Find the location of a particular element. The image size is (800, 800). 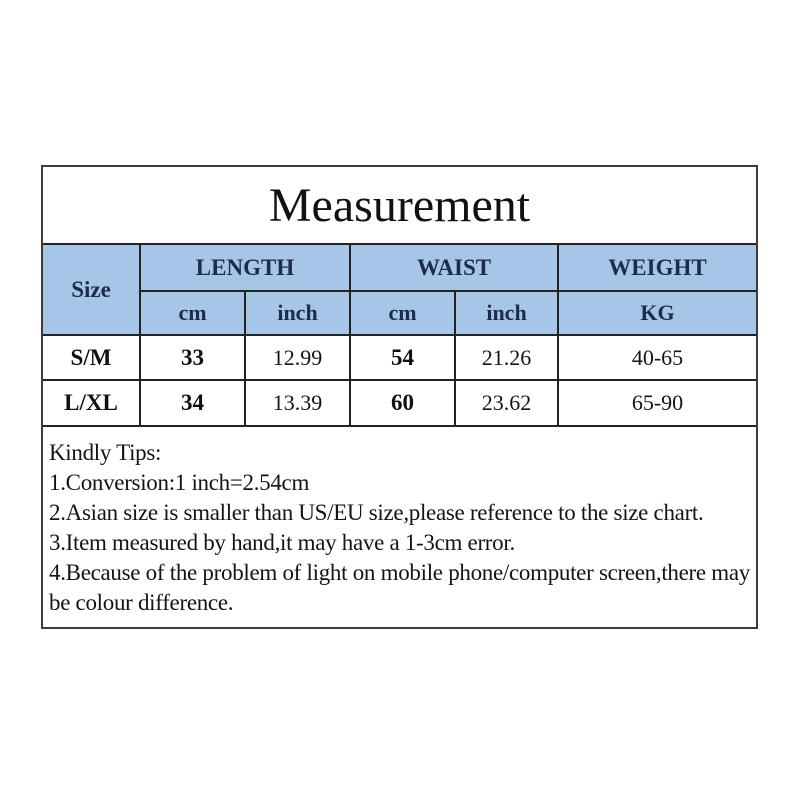

tip-item-1: 1.Conversion:1 inch=2.54cm is located at coordinates (179, 482).